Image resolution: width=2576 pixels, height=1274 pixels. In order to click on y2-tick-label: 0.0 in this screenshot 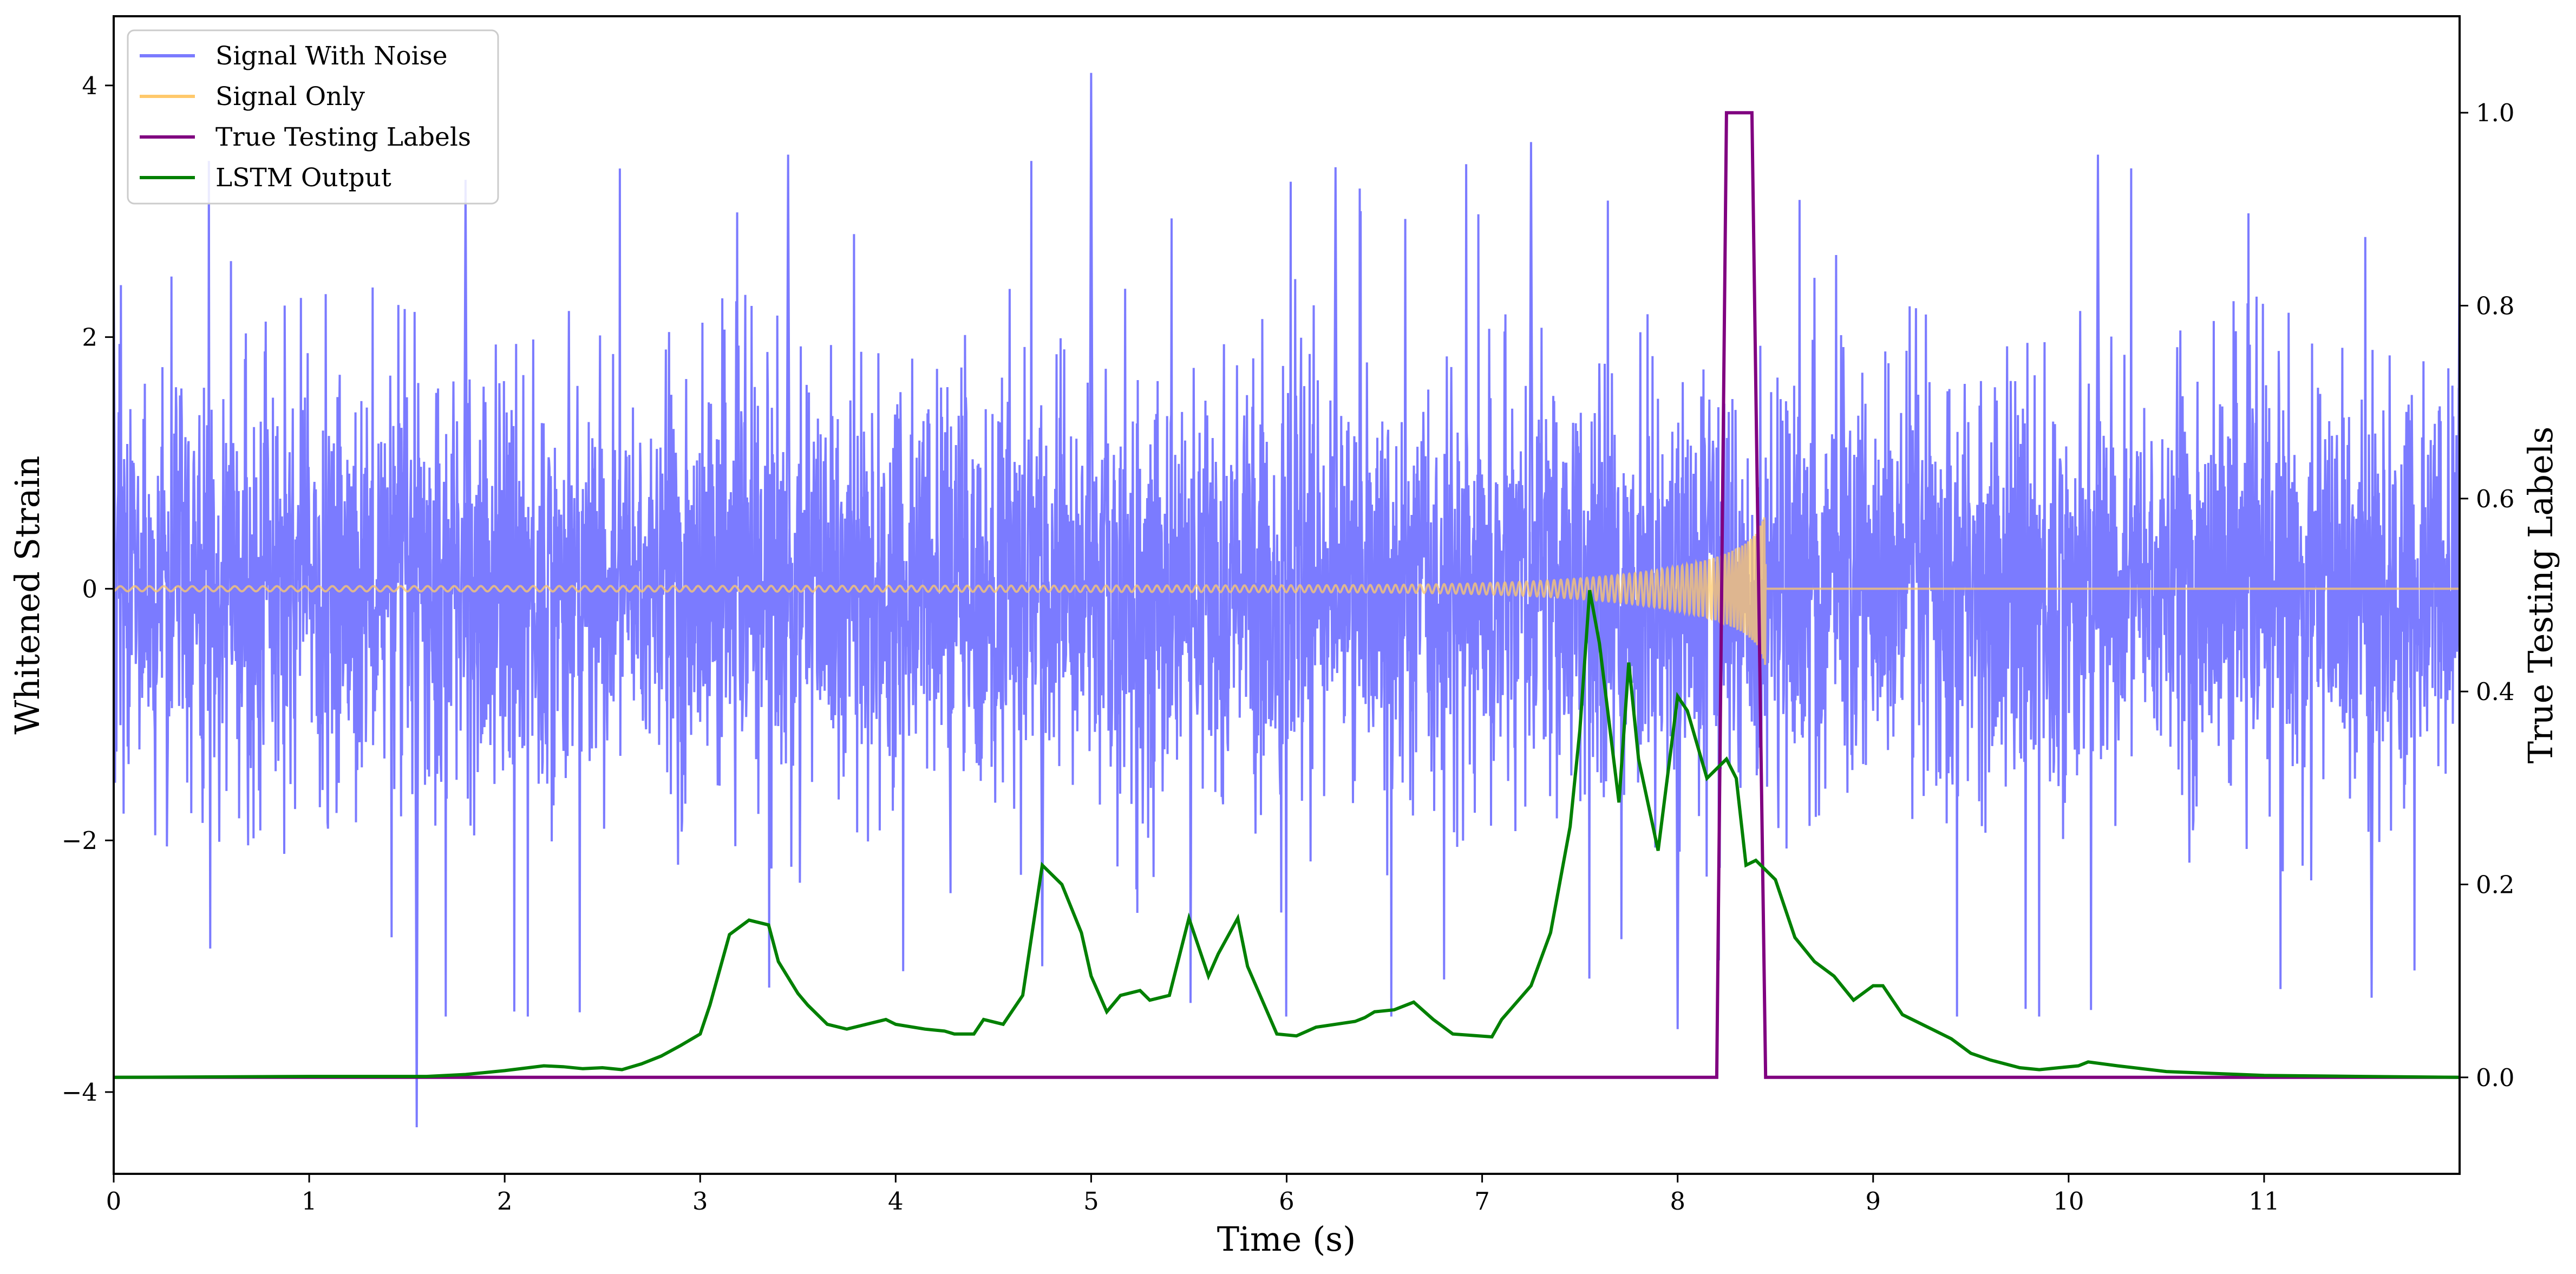, I will do `click(2495, 1077)`.